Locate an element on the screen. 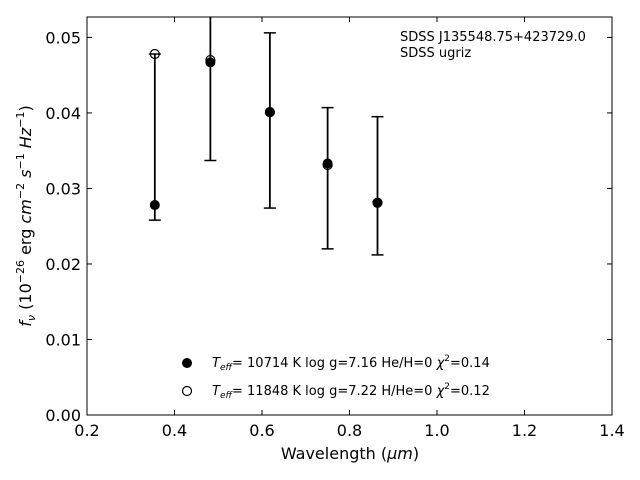 The width and height of the screenshot is (640, 480). x-tick-label: 1.0 is located at coordinates (436, 430).